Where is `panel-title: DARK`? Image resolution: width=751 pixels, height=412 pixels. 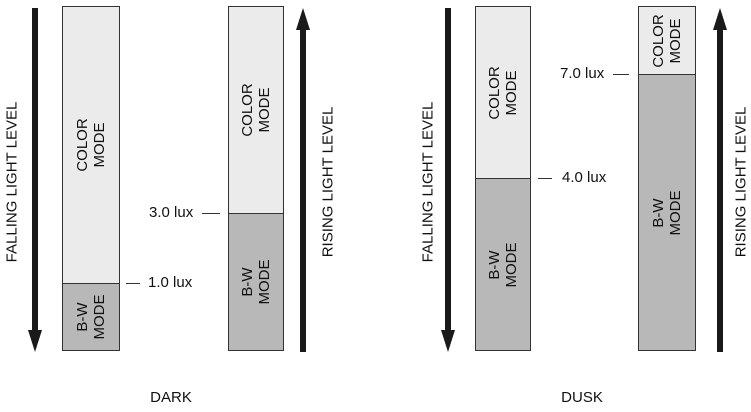
panel-title: DARK is located at coordinates (171, 397).